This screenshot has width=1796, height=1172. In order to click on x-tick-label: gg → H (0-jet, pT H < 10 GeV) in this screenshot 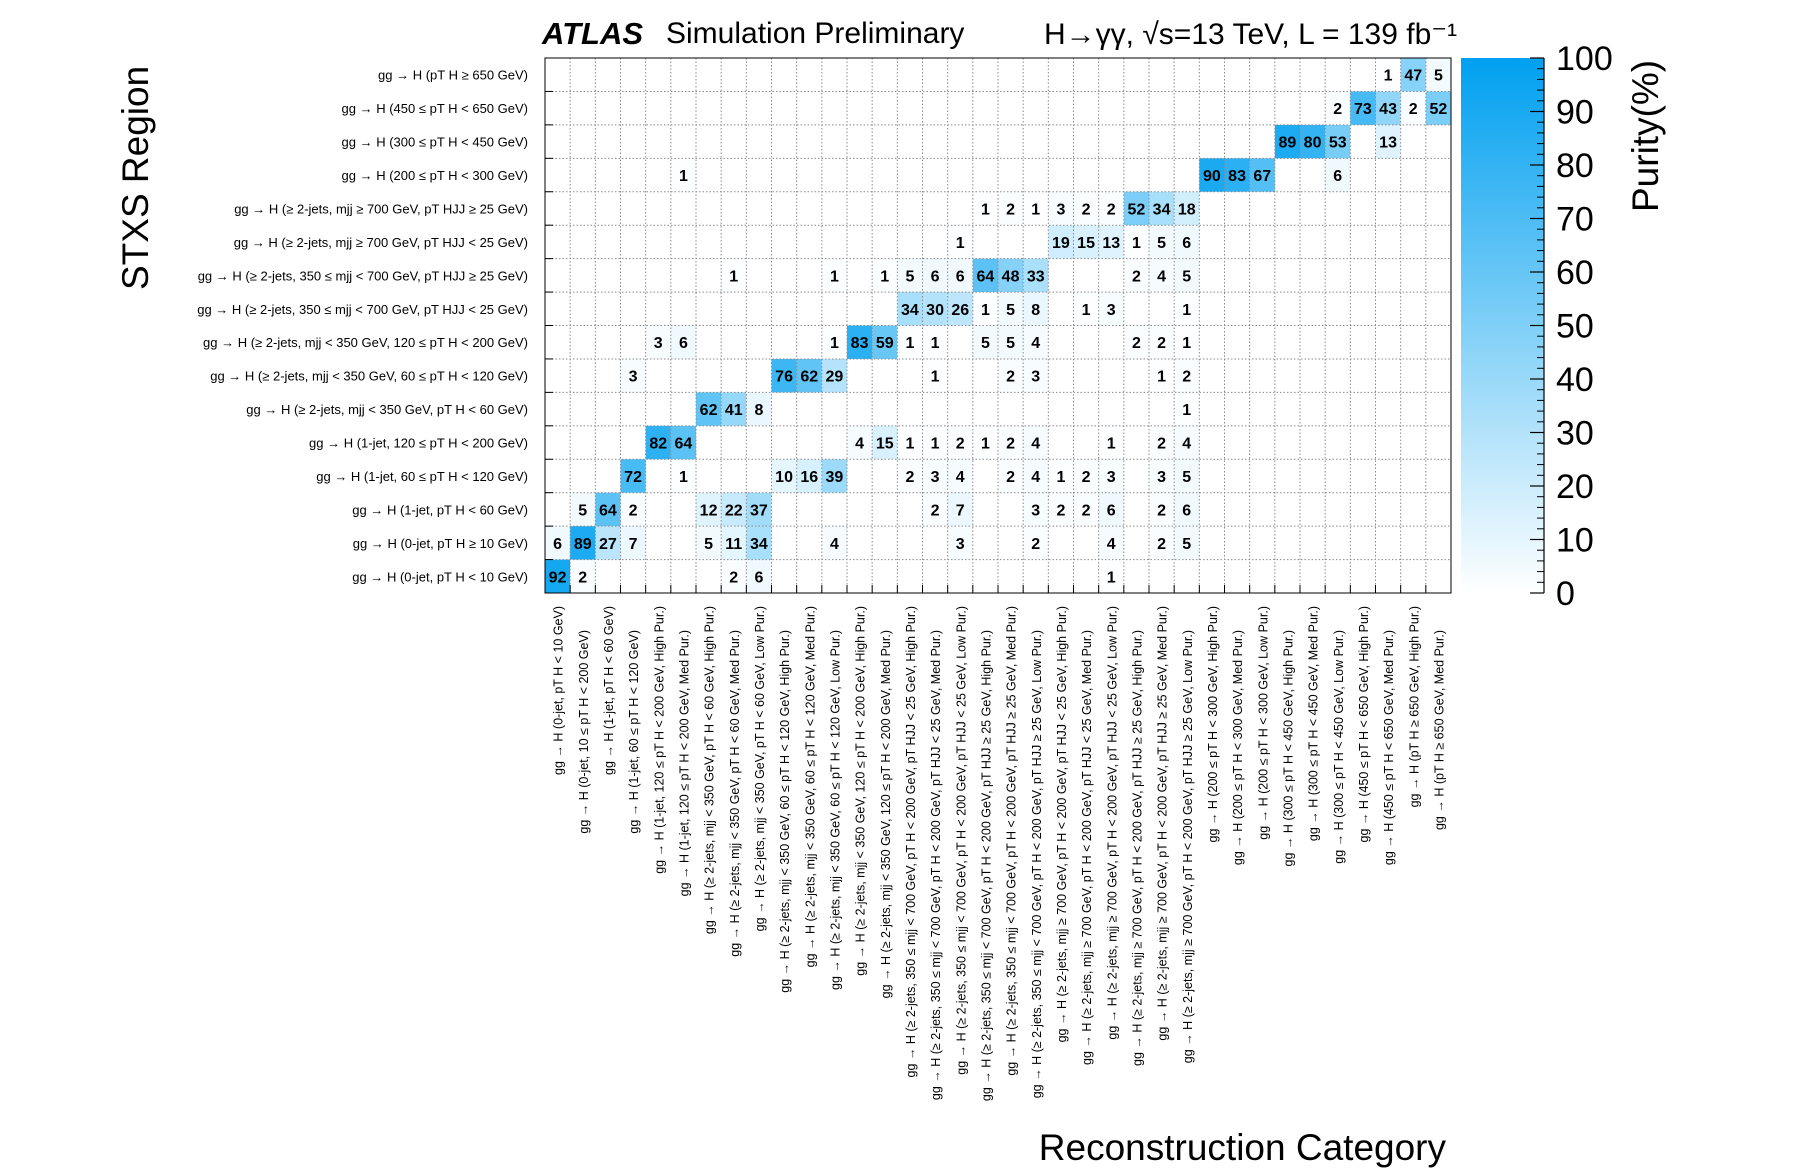, I will do `click(559, 690)`.